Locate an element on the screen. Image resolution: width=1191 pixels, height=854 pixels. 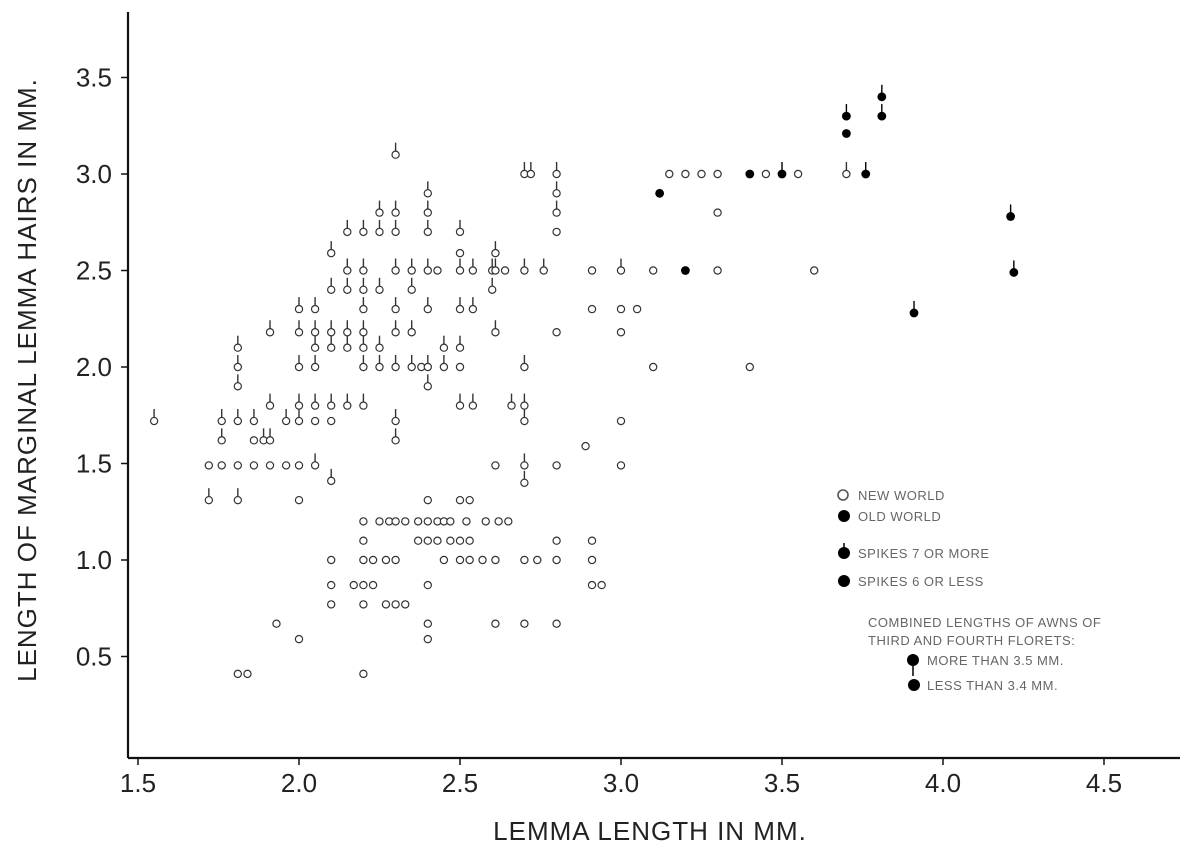
x-tick-label: 4.5 is located at coordinates (1104, 783).